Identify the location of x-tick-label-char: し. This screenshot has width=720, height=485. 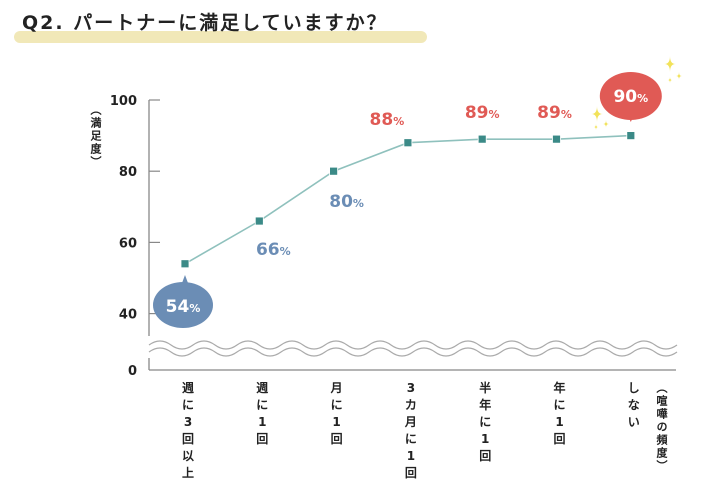
(634, 388).